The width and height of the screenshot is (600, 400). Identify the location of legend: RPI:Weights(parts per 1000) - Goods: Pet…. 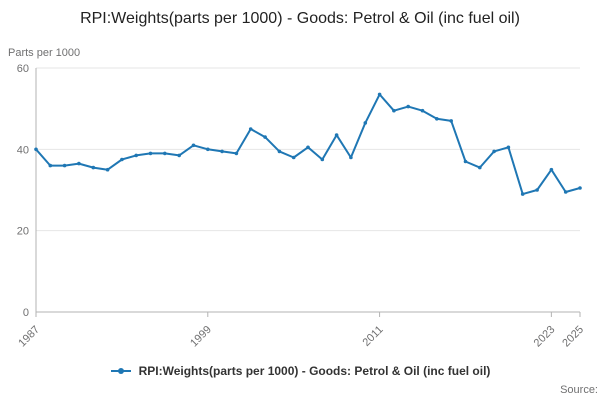
(300, 371).